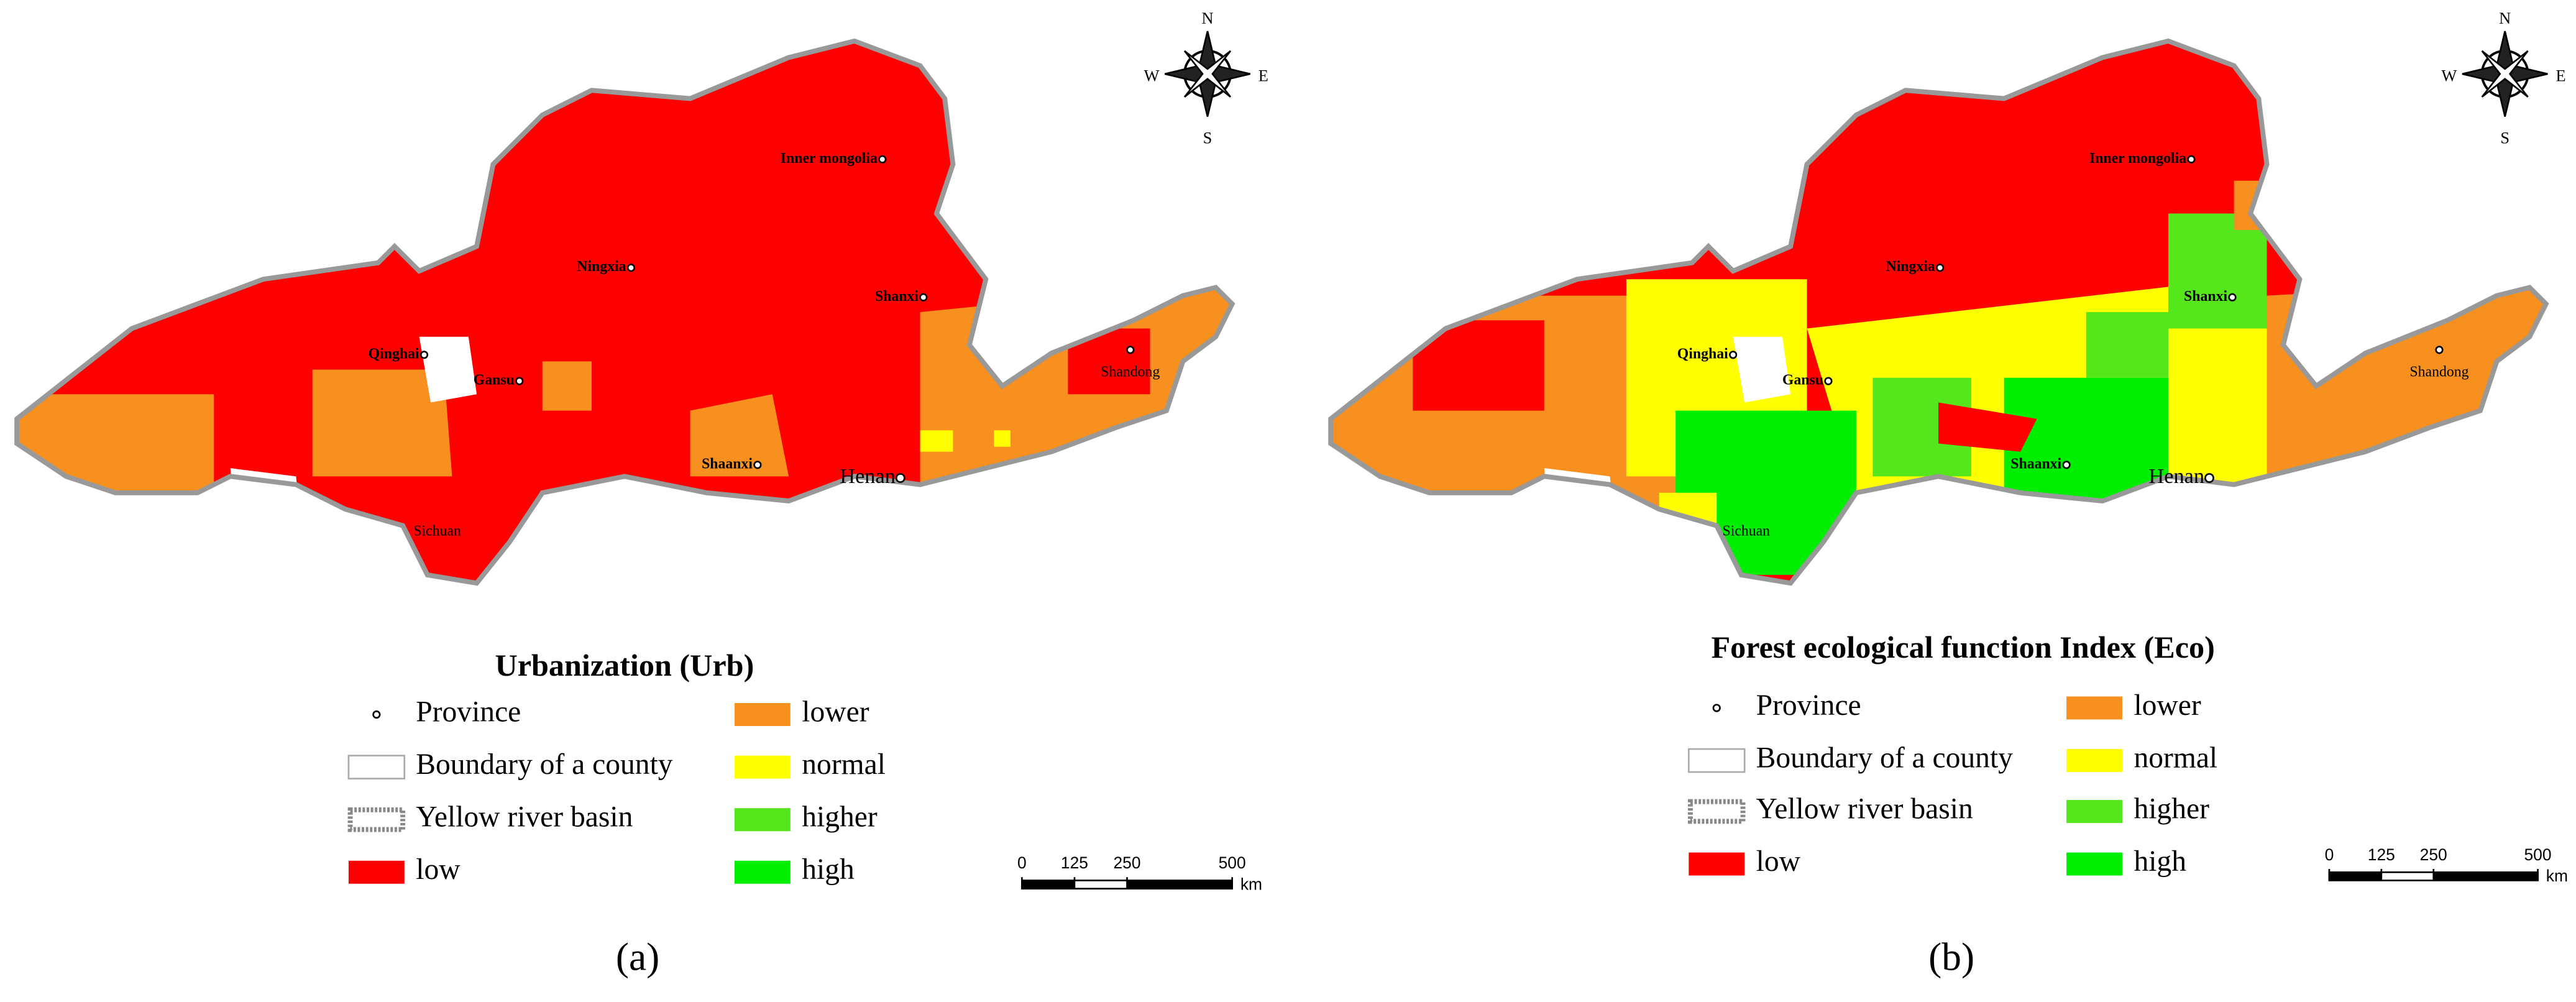 This screenshot has height=1002, width=2576. I want to click on legend-title: Urbanization (Urb), so click(624, 666).